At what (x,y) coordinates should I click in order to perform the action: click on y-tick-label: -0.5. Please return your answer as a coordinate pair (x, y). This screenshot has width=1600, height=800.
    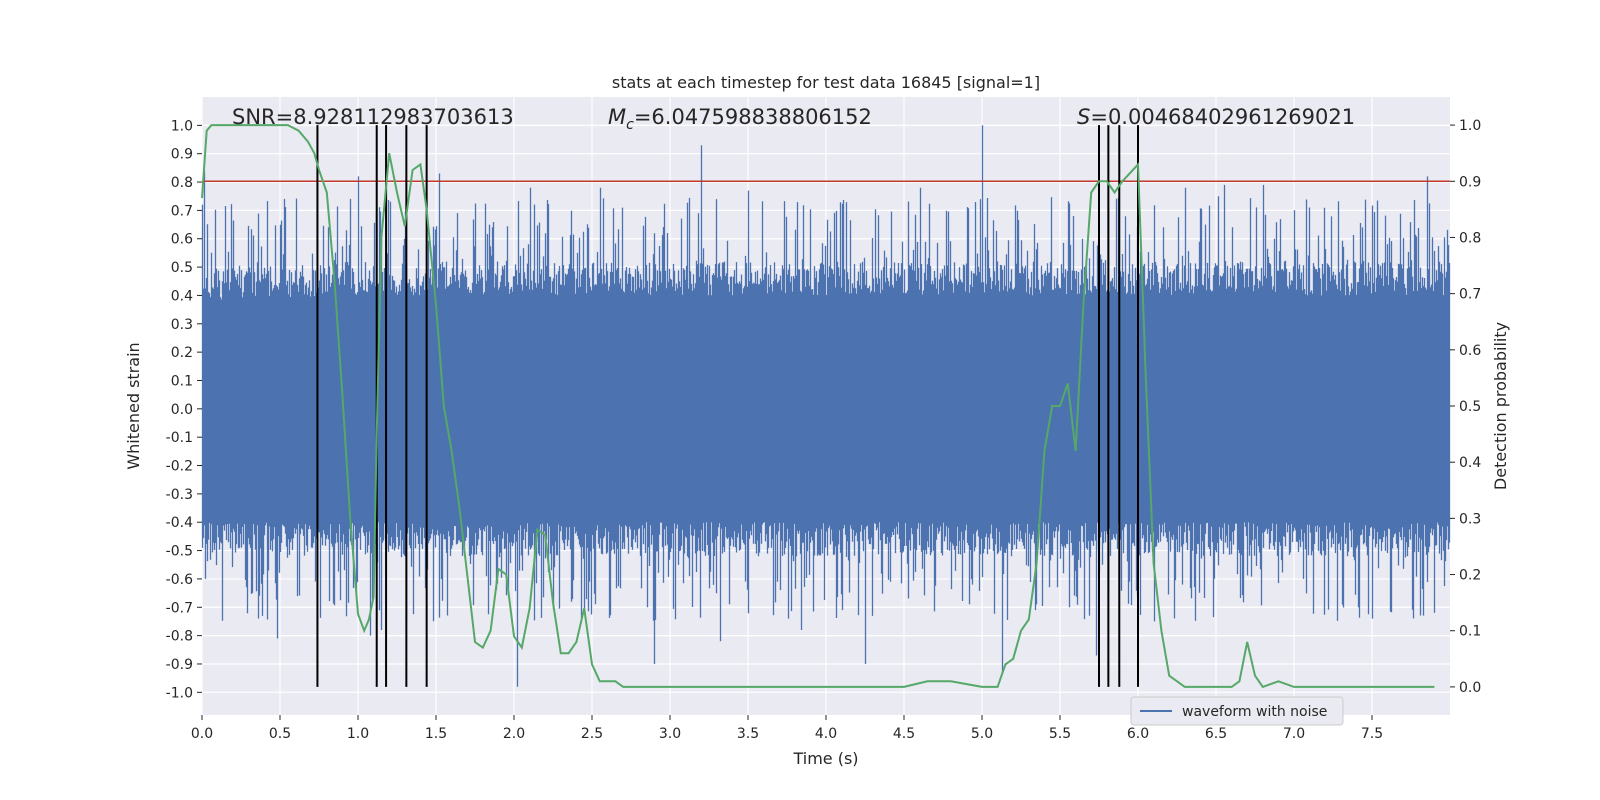
    Looking at the image, I should click on (179, 552).